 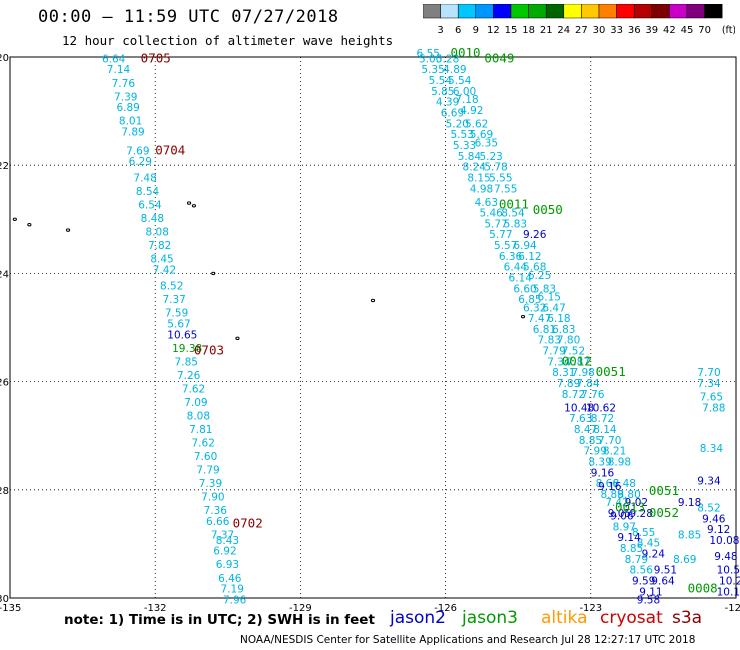 I want to click on wave-height-value: 5.84, so click(x=470, y=157).